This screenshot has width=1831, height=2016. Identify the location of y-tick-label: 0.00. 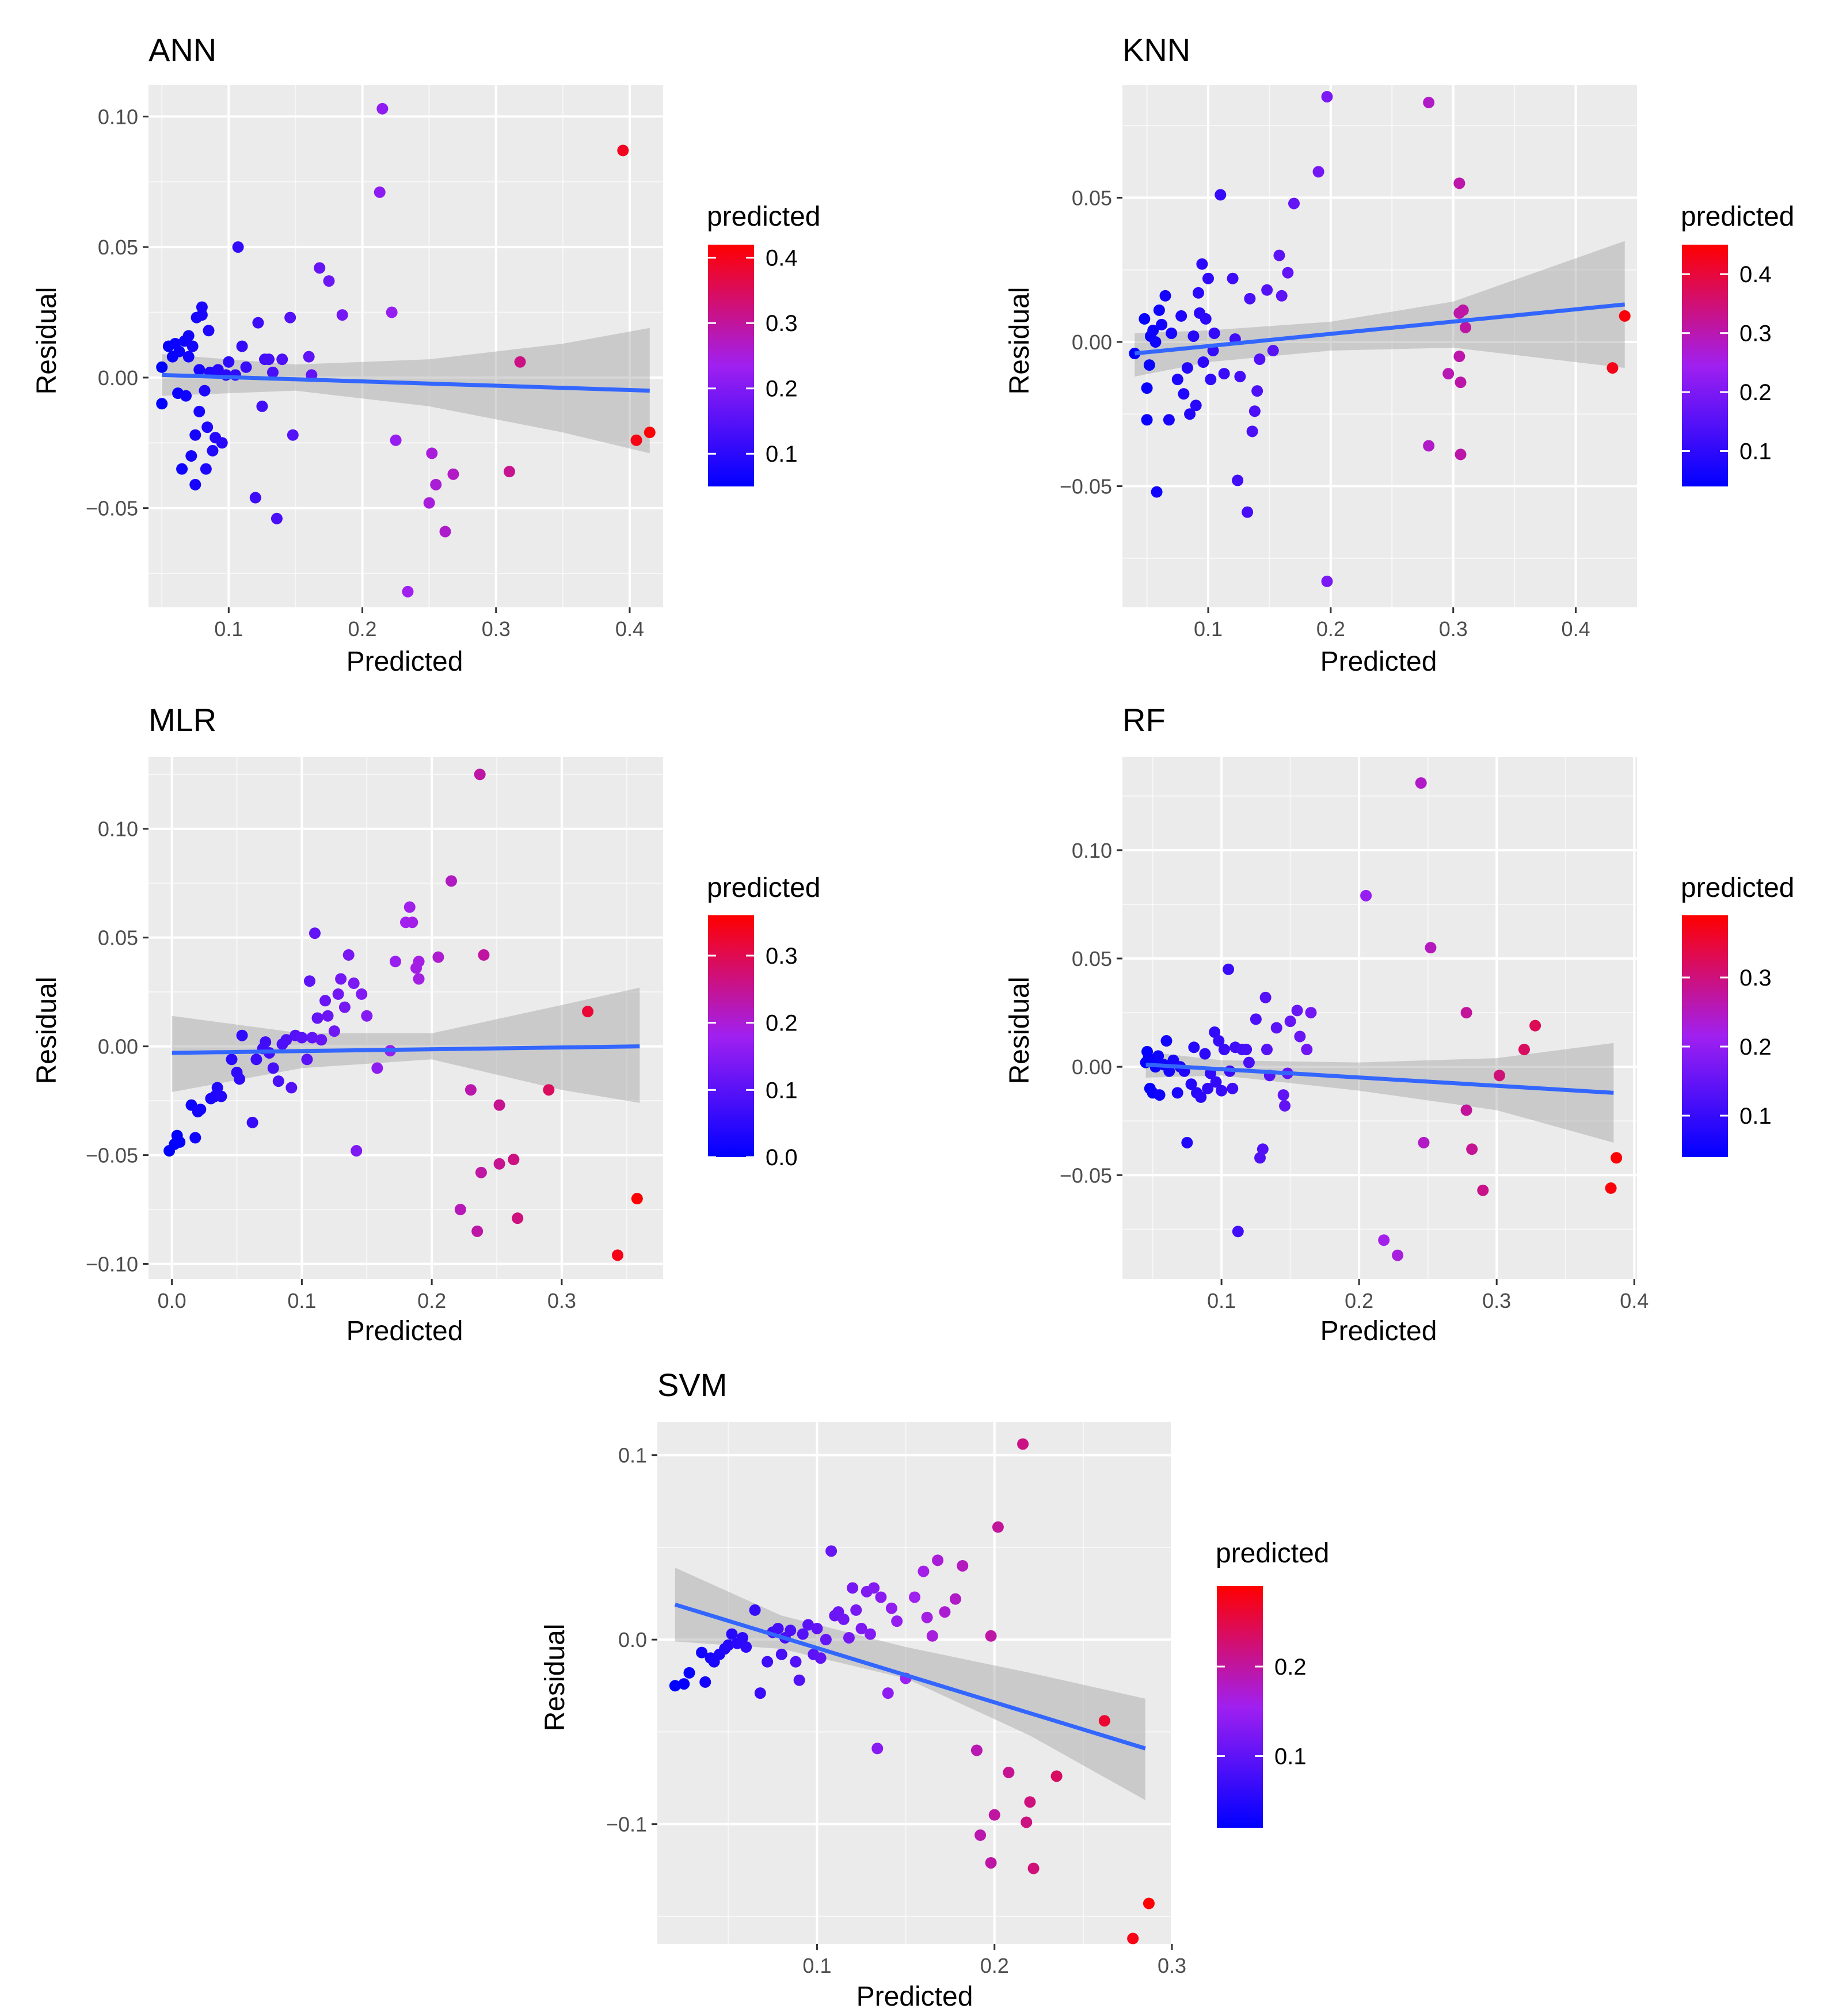
(1092, 342).